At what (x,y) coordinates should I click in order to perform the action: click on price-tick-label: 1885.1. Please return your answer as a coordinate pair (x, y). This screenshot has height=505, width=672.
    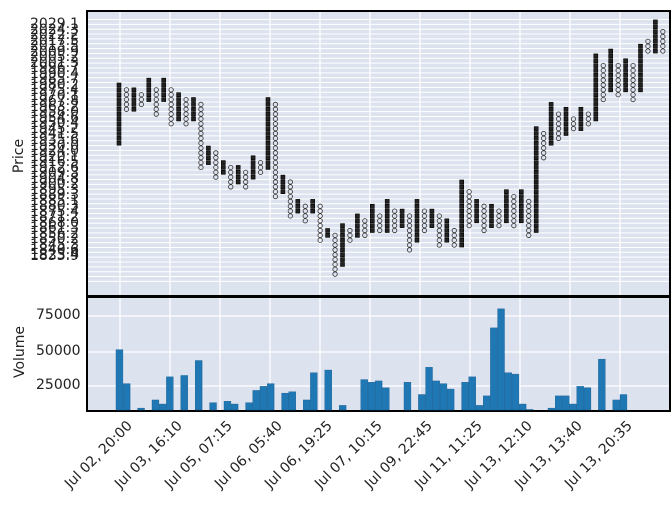
    Looking at the image, I should click on (54, 200).